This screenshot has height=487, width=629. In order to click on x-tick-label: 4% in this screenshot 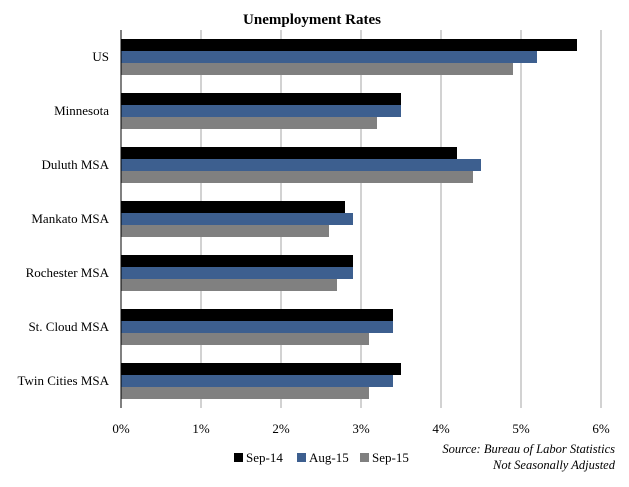, I will do `click(441, 428)`.